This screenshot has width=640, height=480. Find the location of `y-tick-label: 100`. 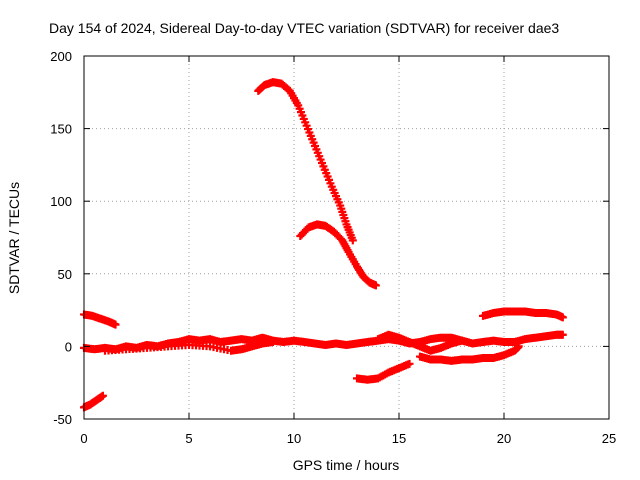

y-tick-label: 100 is located at coordinates (61, 201).